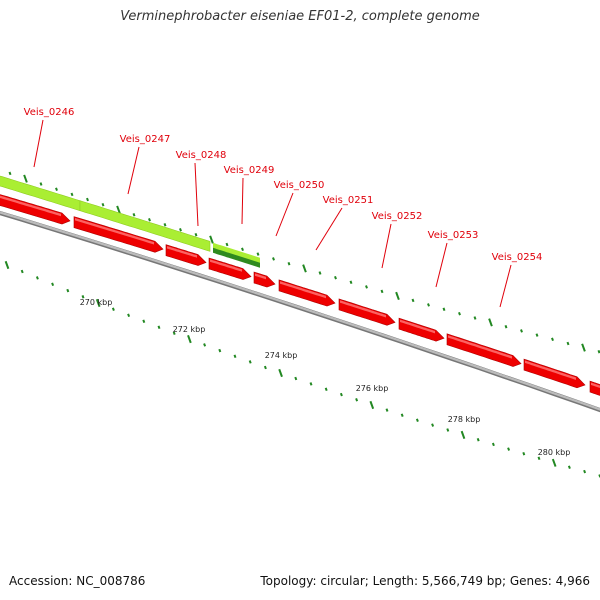 The height and width of the screenshot is (600, 600). I want to click on gene-label: Veis_0246, so click(49, 112).